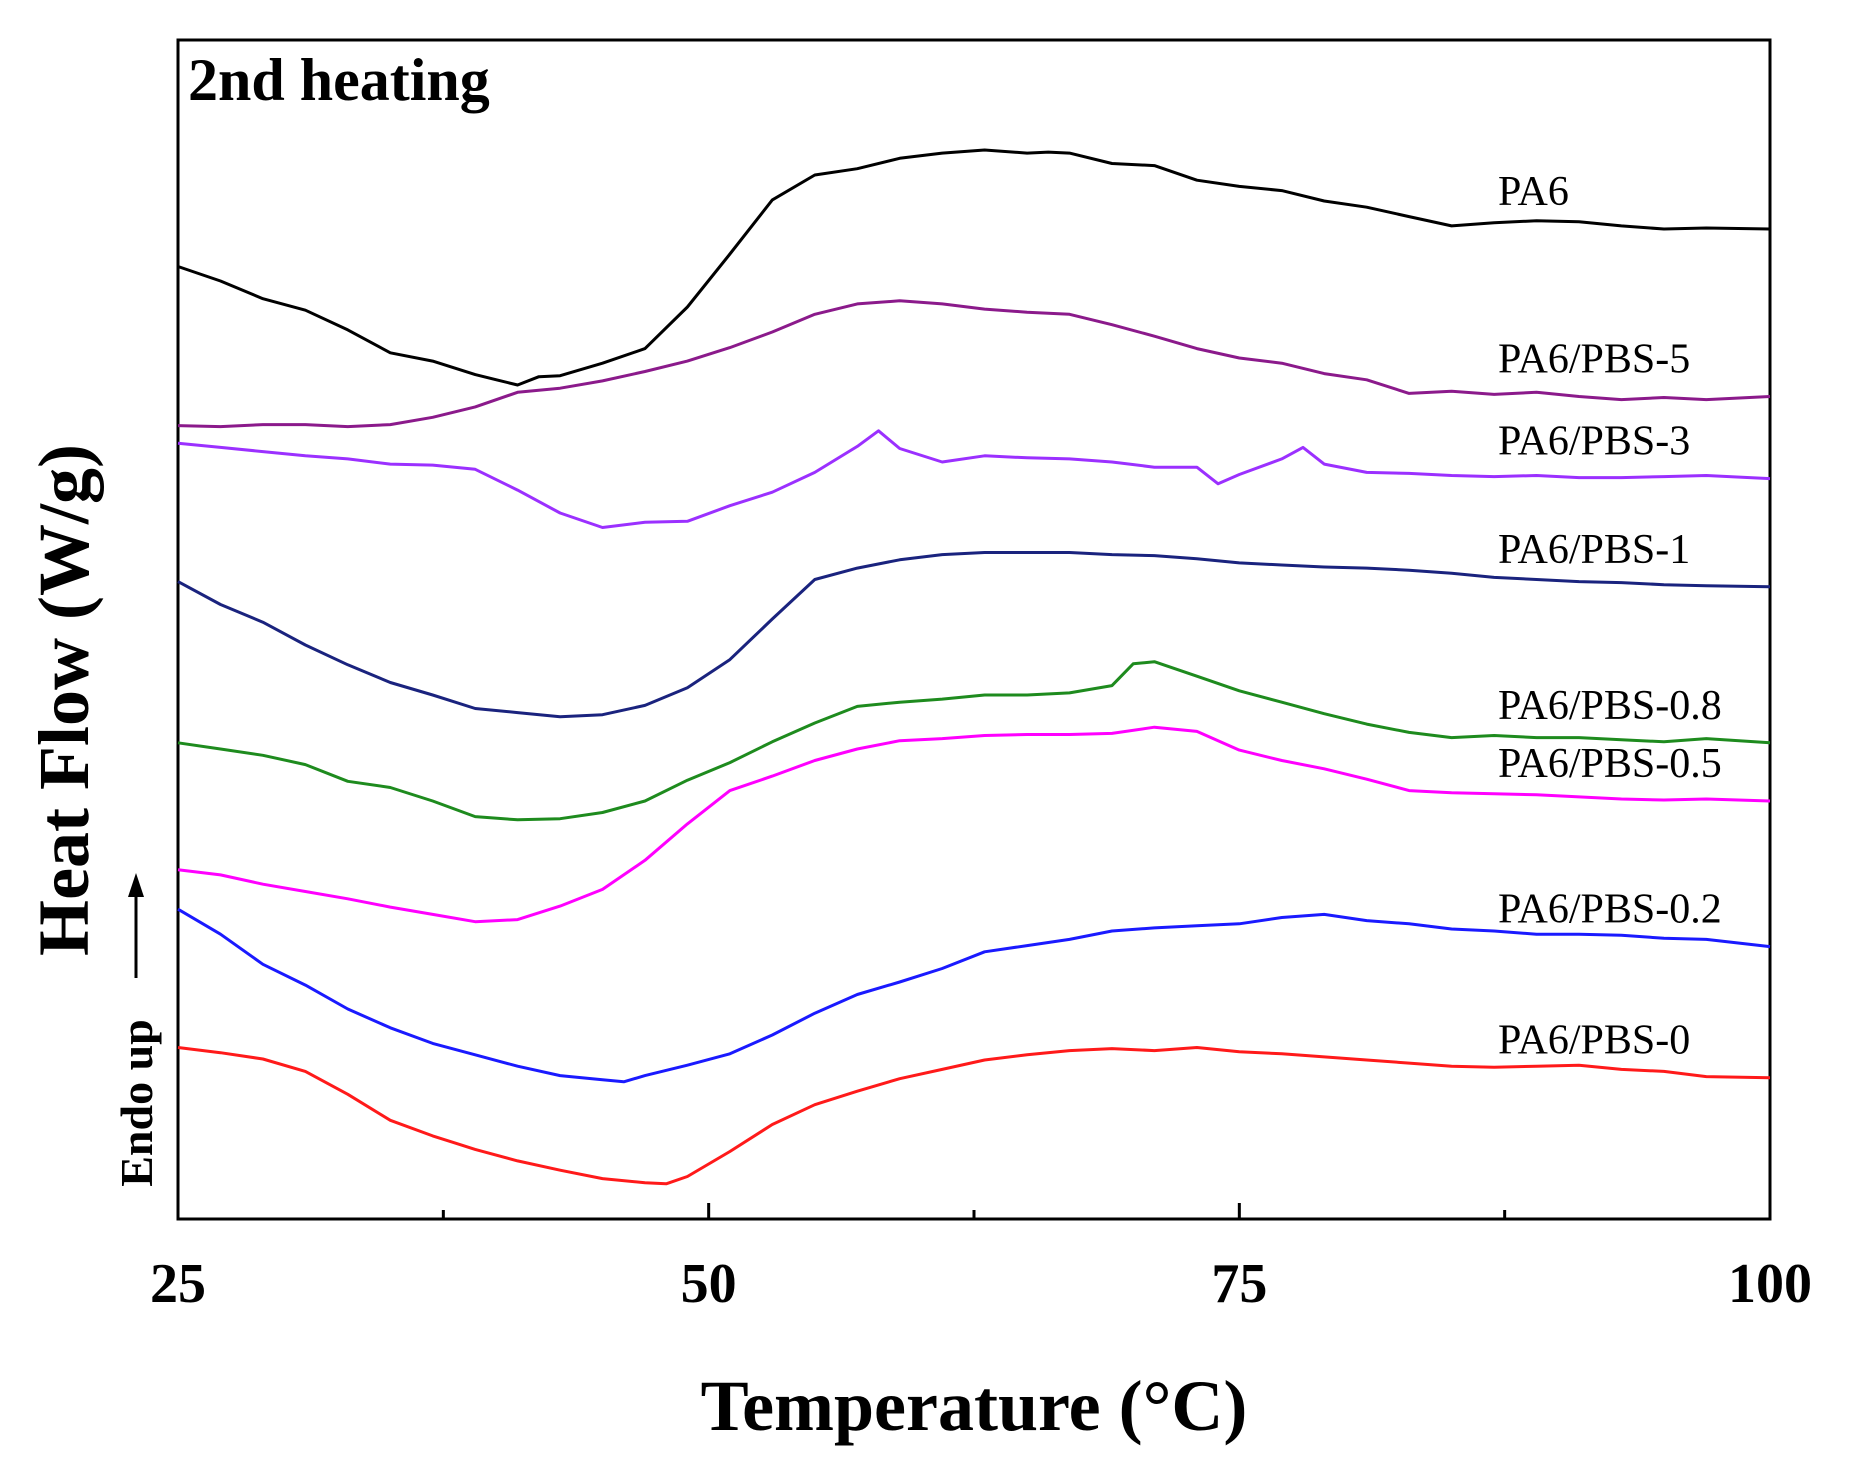 This screenshot has height=1468, width=1855. I want to click on endo-up-annotation: Endo up, so click(136, 1030).